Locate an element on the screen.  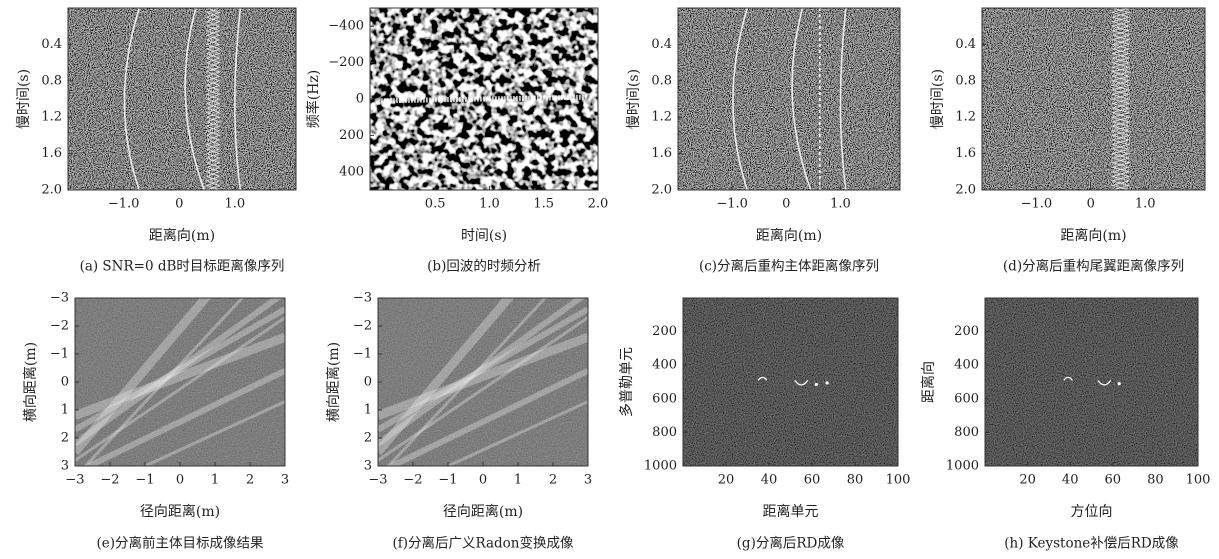
y-tick-label: −2 is located at coordinates (59, 326).